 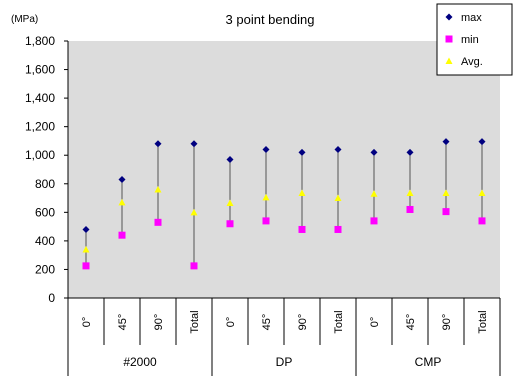 What do you see at coordinates (470, 40) in the screenshot?
I see `legend-label: min` at bounding box center [470, 40].